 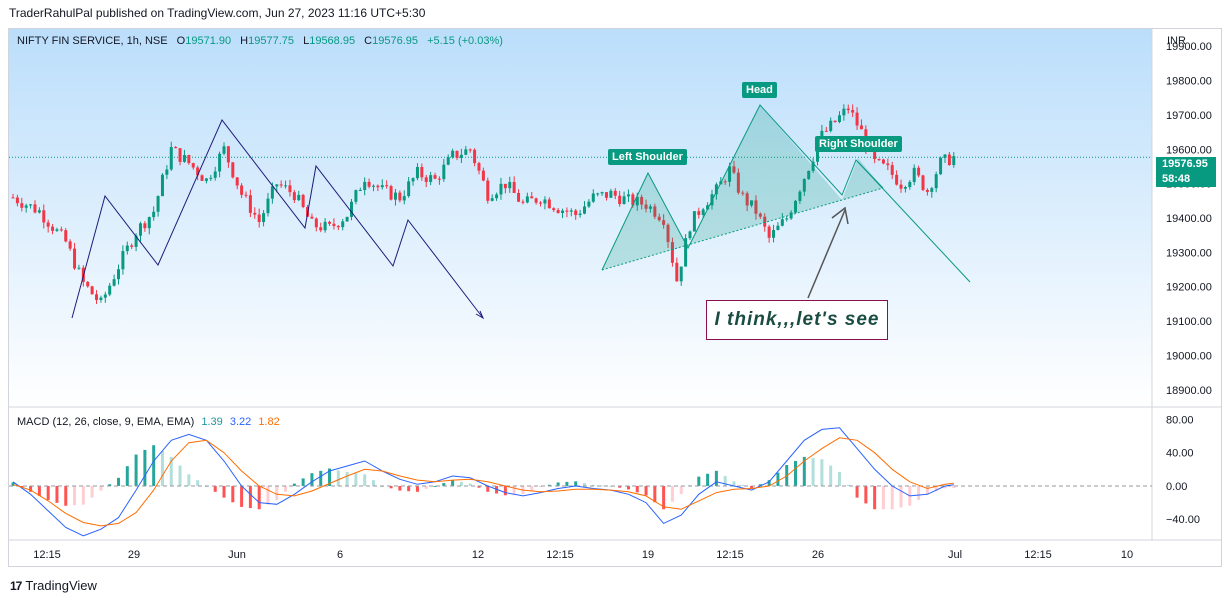 What do you see at coordinates (212, 422) in the screenshot?
I see `macd-hist-value: 1.39` at bounding box center [212, 422].